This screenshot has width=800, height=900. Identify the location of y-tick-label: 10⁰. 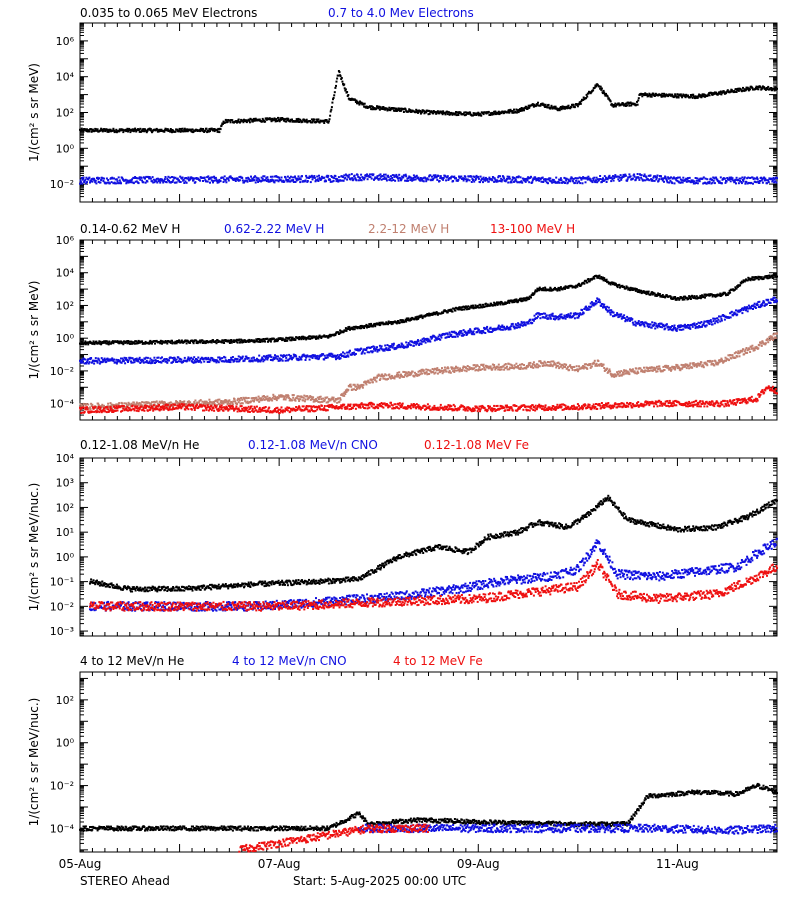
(65, 148).